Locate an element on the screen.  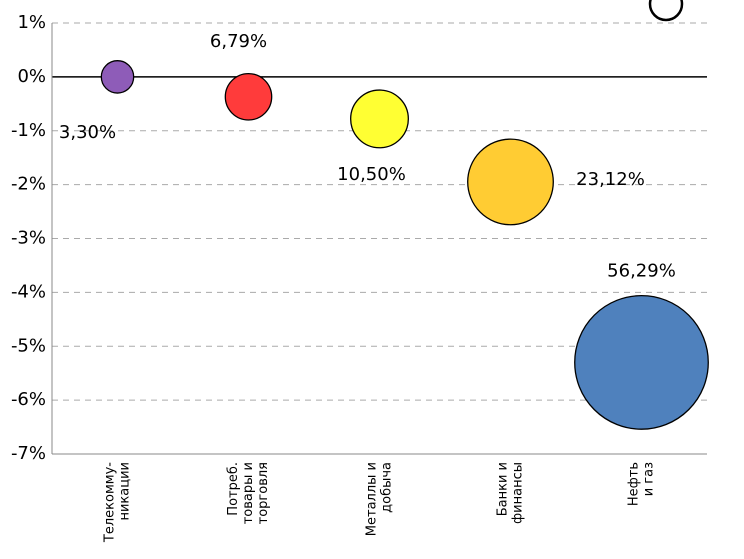
x-tick-label: добыча is located at coordinates (387, 487).